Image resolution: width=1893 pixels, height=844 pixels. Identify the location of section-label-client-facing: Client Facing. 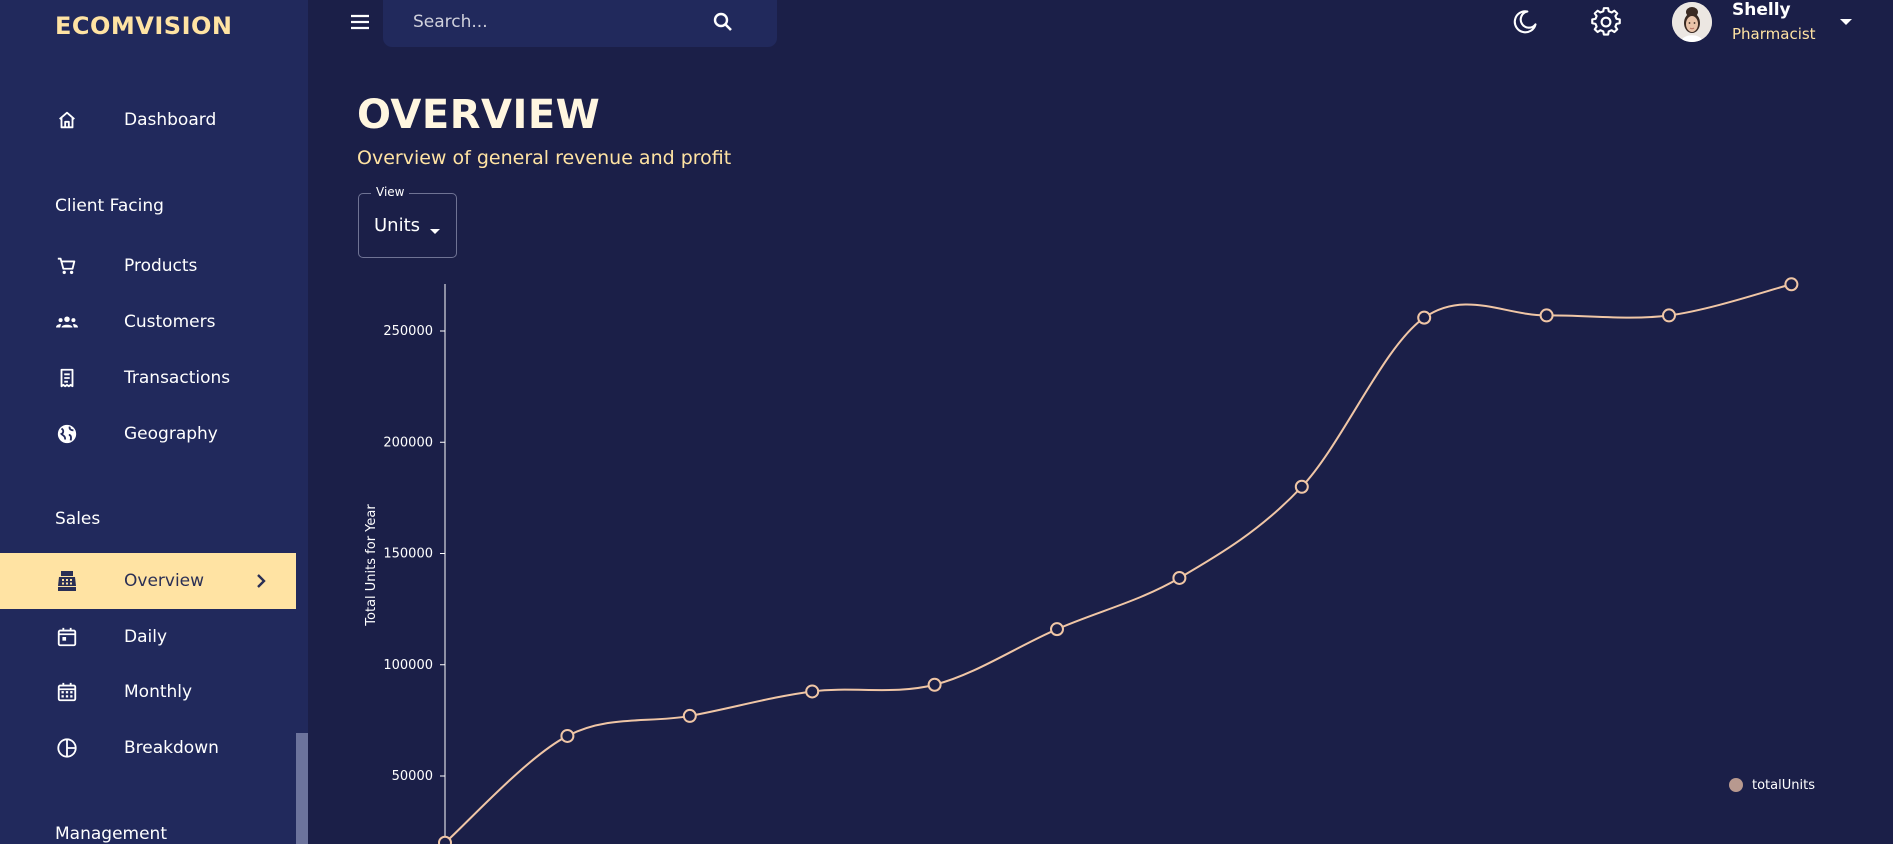
(109, 206).